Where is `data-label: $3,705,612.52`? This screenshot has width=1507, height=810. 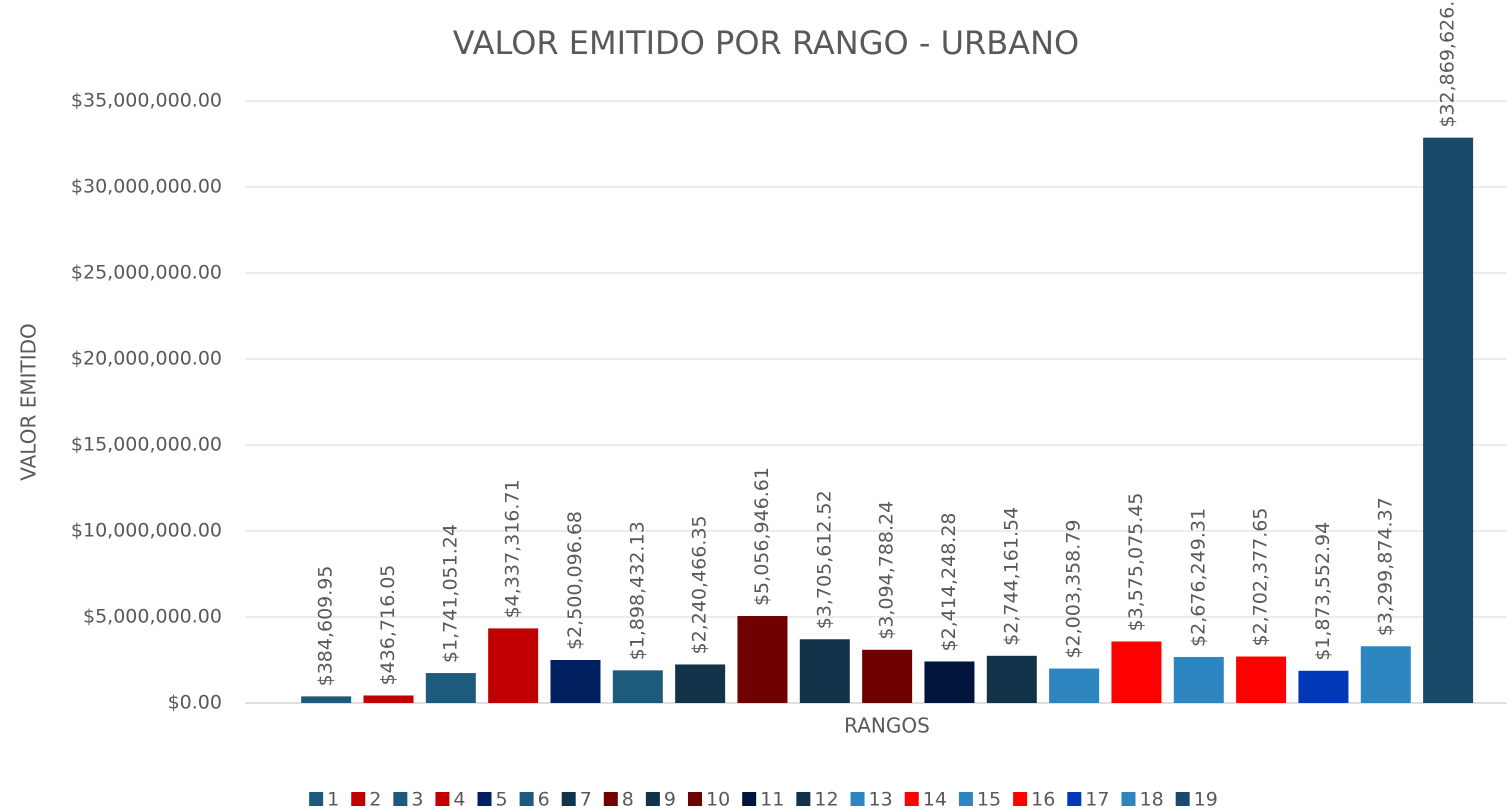 data-label: $3,705,612.52 is located at coordinates (824, 559).